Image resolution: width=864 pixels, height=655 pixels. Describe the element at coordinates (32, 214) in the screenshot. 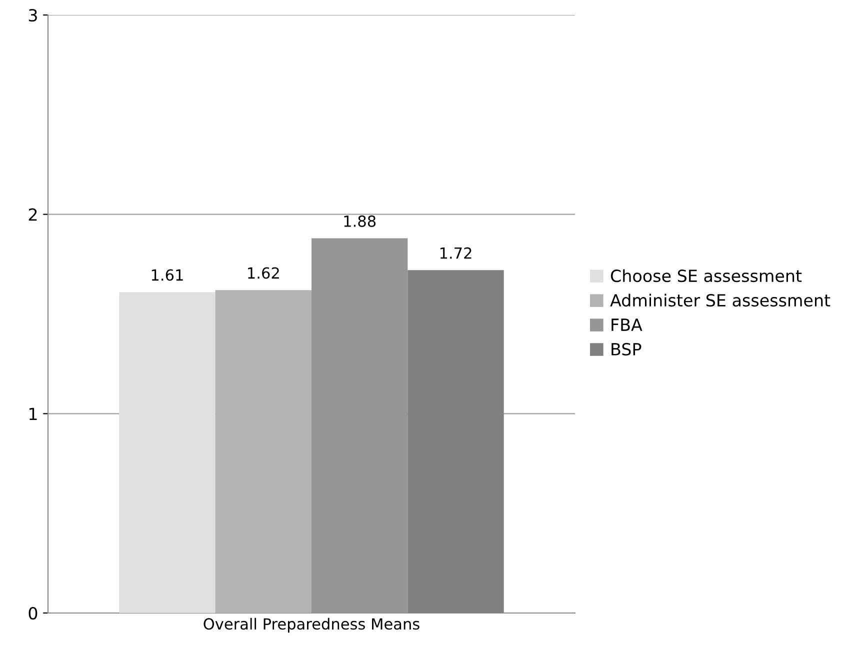

I see `y-tick-label: 2` at that location.